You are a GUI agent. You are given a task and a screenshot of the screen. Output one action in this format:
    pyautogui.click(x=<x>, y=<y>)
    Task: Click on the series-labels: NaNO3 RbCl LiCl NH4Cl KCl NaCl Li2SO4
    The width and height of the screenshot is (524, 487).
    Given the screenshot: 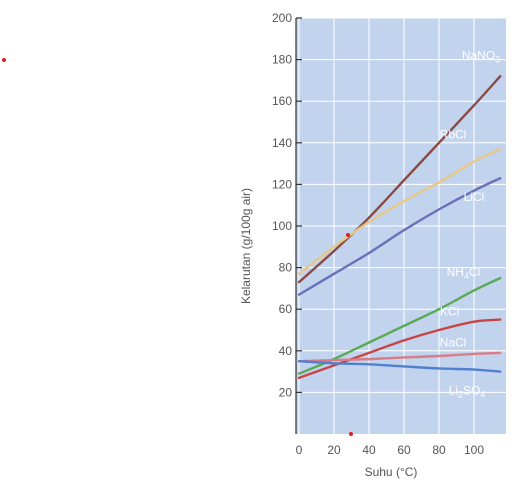 What is the action you would take?
    pyautogui.click(x=470, y=224)
    